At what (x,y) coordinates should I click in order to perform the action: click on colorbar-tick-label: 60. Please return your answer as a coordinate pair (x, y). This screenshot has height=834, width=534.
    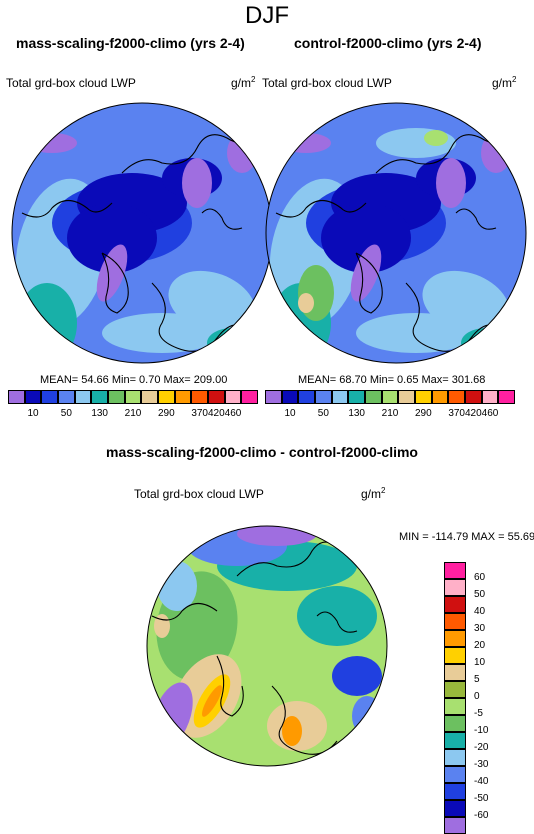
    Looking at the image, I should click on (480, 577).